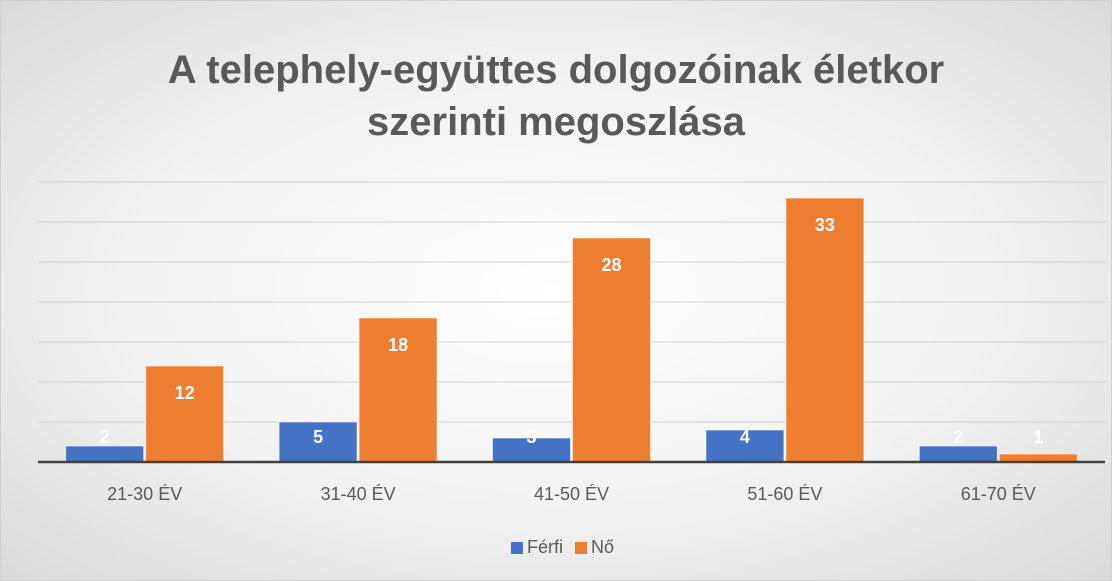  Describe the element at coordinates (1038, 437) in the screenshot. I see `data-label: 1` at that location.